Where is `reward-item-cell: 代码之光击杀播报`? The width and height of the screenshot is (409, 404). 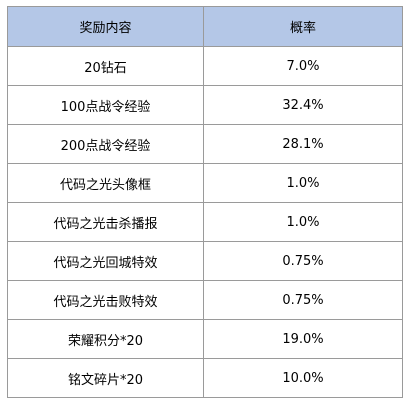 reward-item-cell: 代码之光击杀播报 is located at coordinates (105, 222).